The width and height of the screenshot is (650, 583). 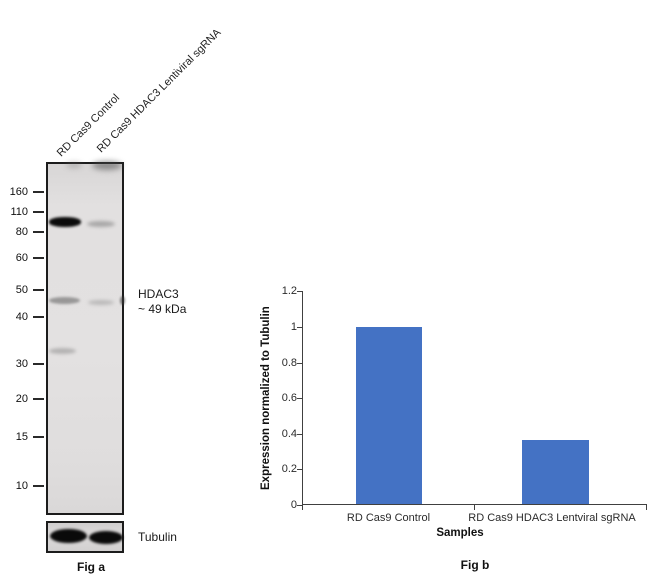 What do you see at coordinates (157, 537) in the screenshot?
I see `loading-control-label: Tubulin` at bounding box center [157, 537].